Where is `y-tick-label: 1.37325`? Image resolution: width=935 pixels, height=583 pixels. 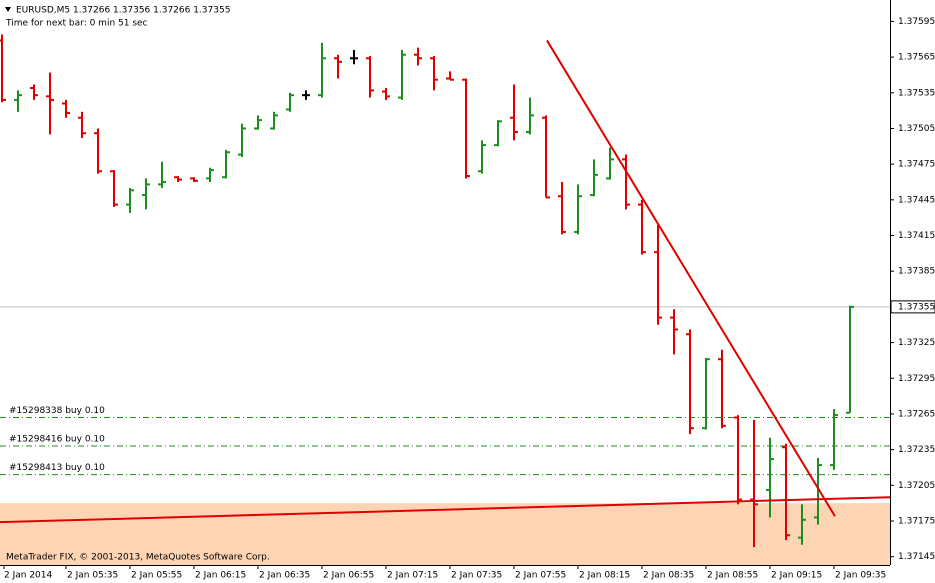
y-tick-label: 1.37325 is located at coordinates (916, 343).